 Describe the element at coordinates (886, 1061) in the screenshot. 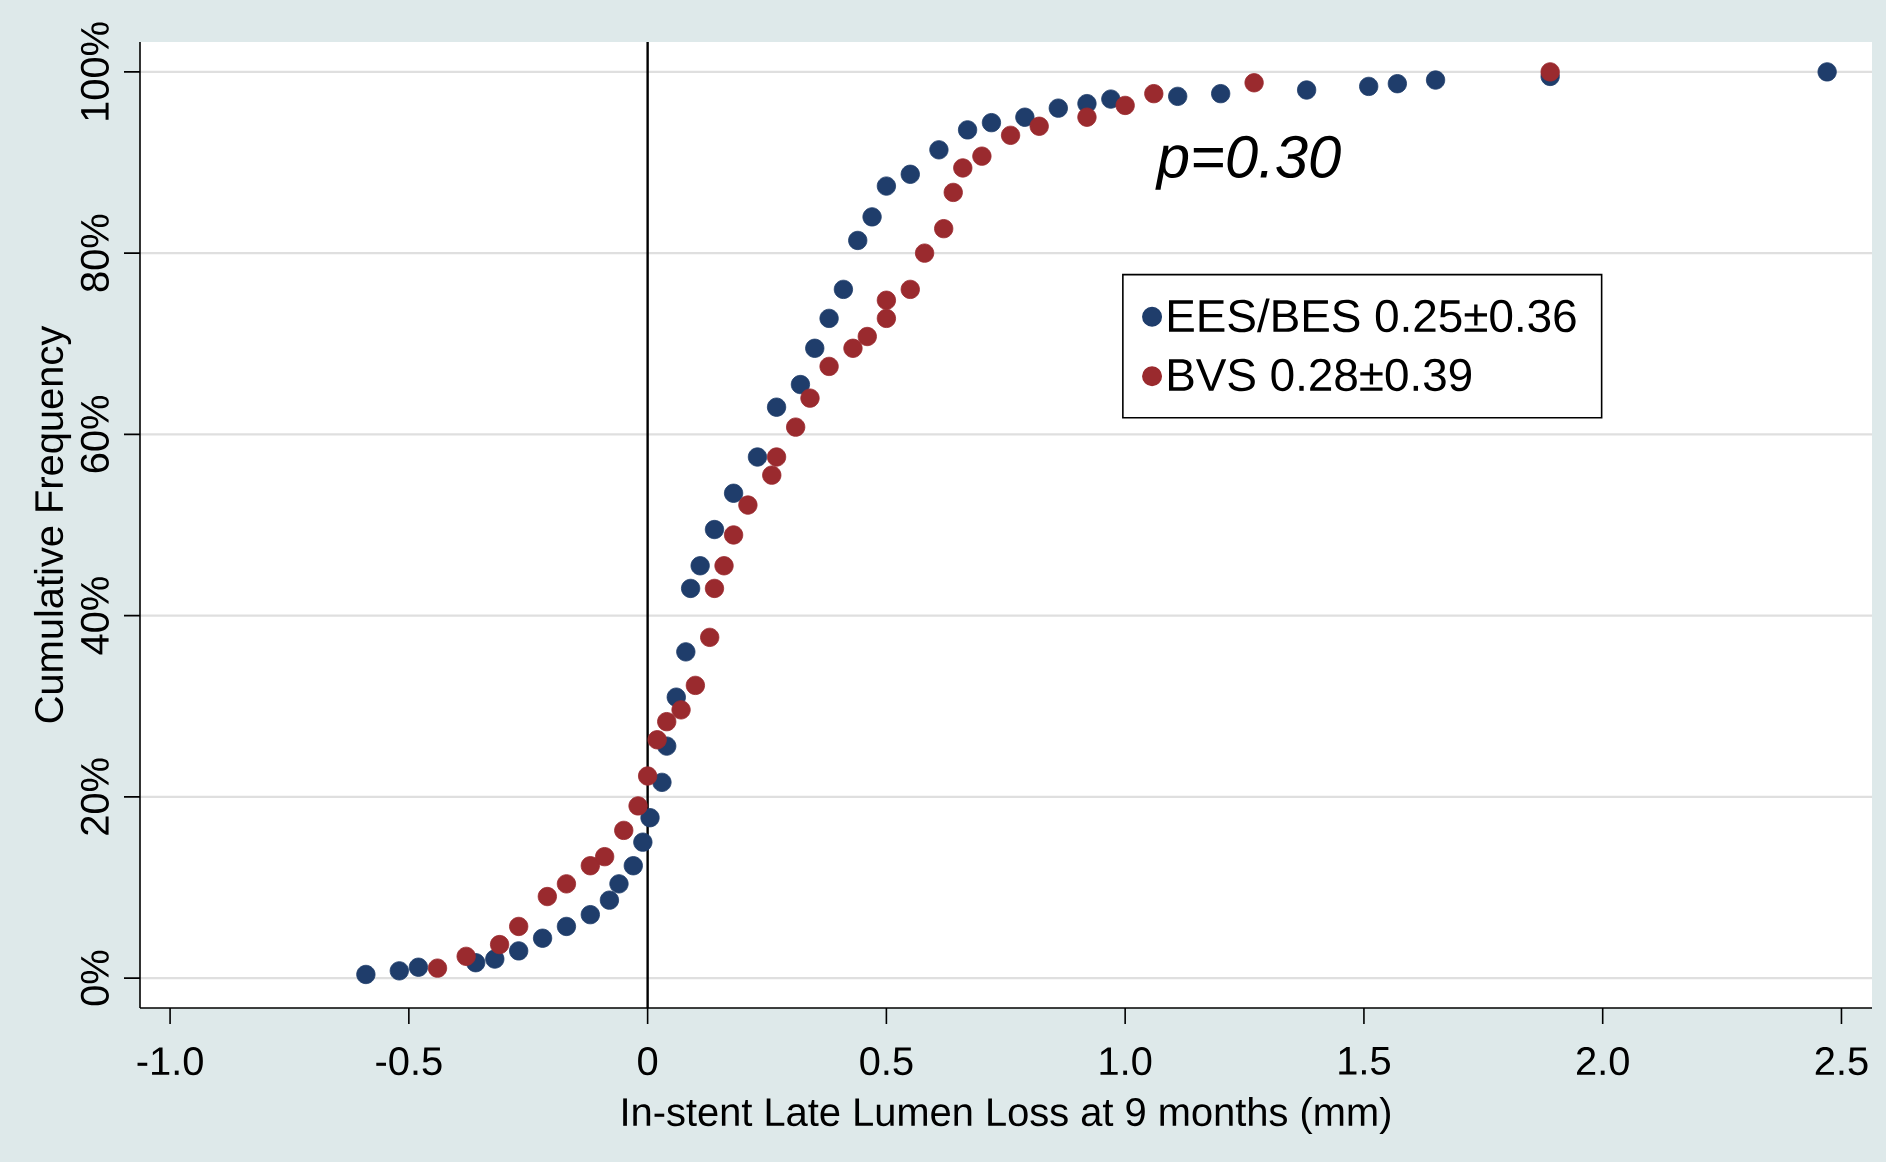

I see `x-tick-label: 0.5` at that location.